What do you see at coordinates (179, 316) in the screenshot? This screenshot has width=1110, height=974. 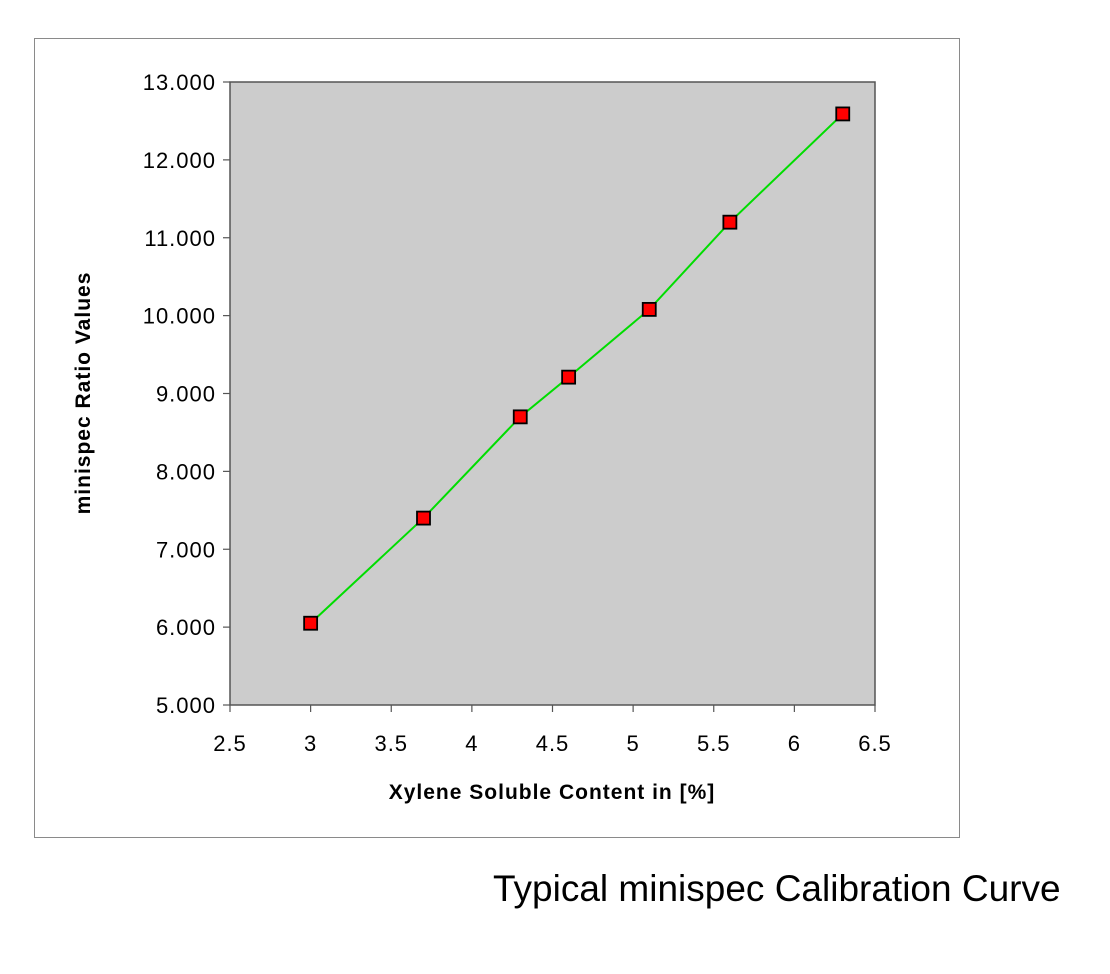 I see `y-tick-label: 10.000` at bounding box center [179, 316].